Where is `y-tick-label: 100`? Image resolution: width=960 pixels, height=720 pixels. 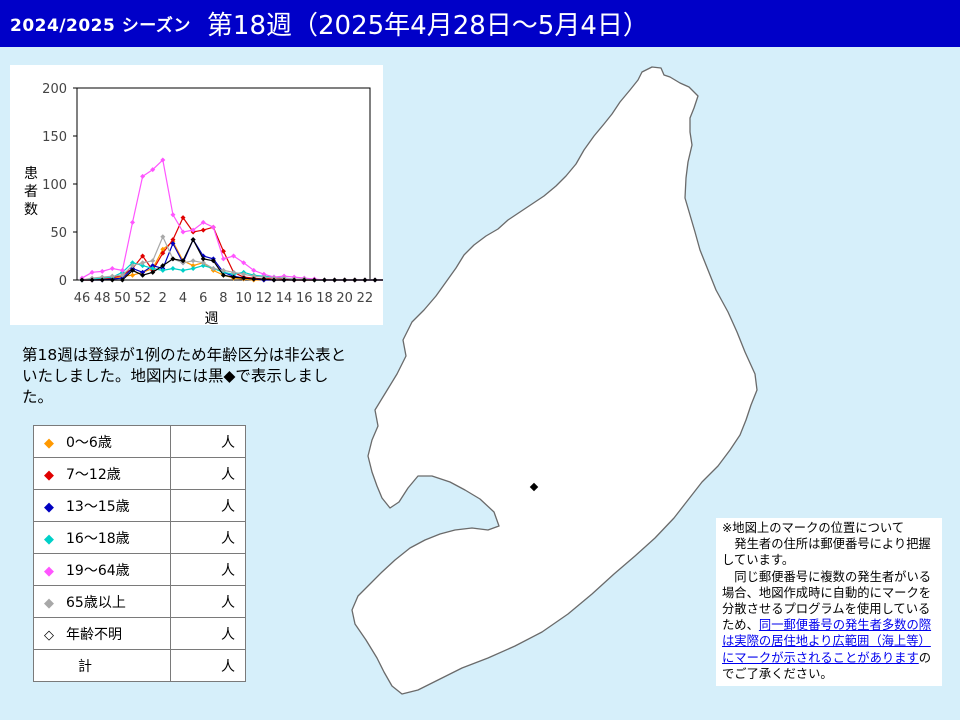
y-tick-label: 100 is located at coordinates (54, 185).